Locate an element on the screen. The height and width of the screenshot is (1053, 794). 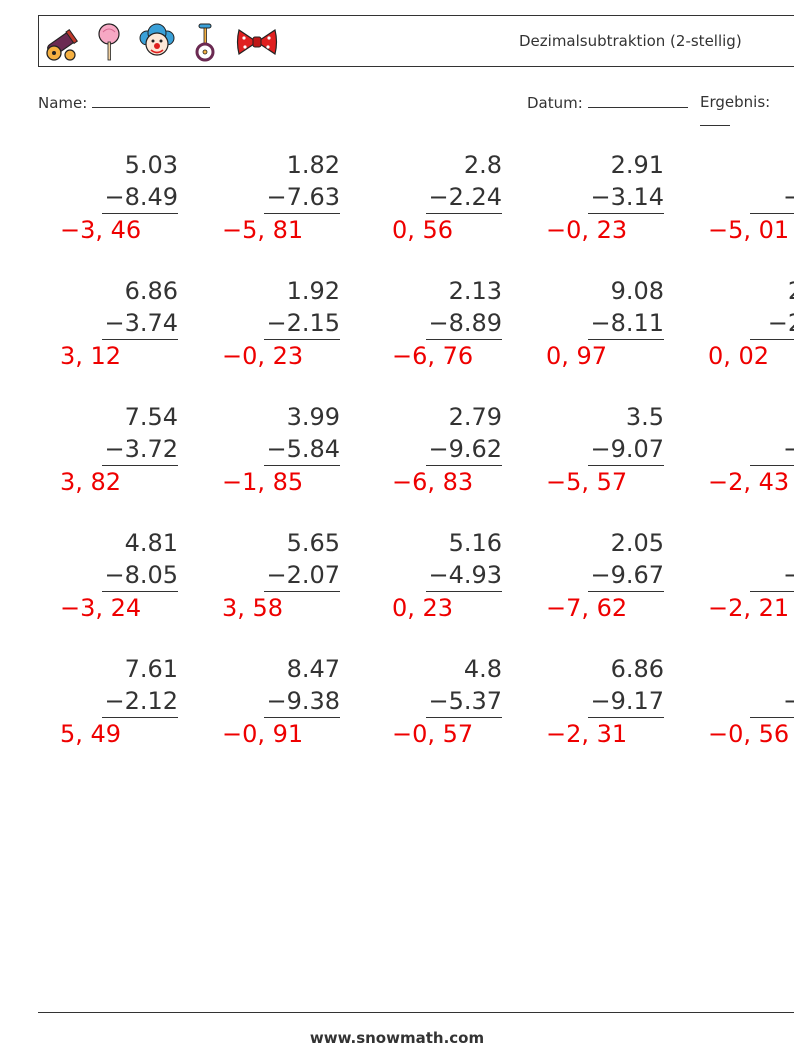
result-label: Ergebnis: is located at coordinates (735, 102).